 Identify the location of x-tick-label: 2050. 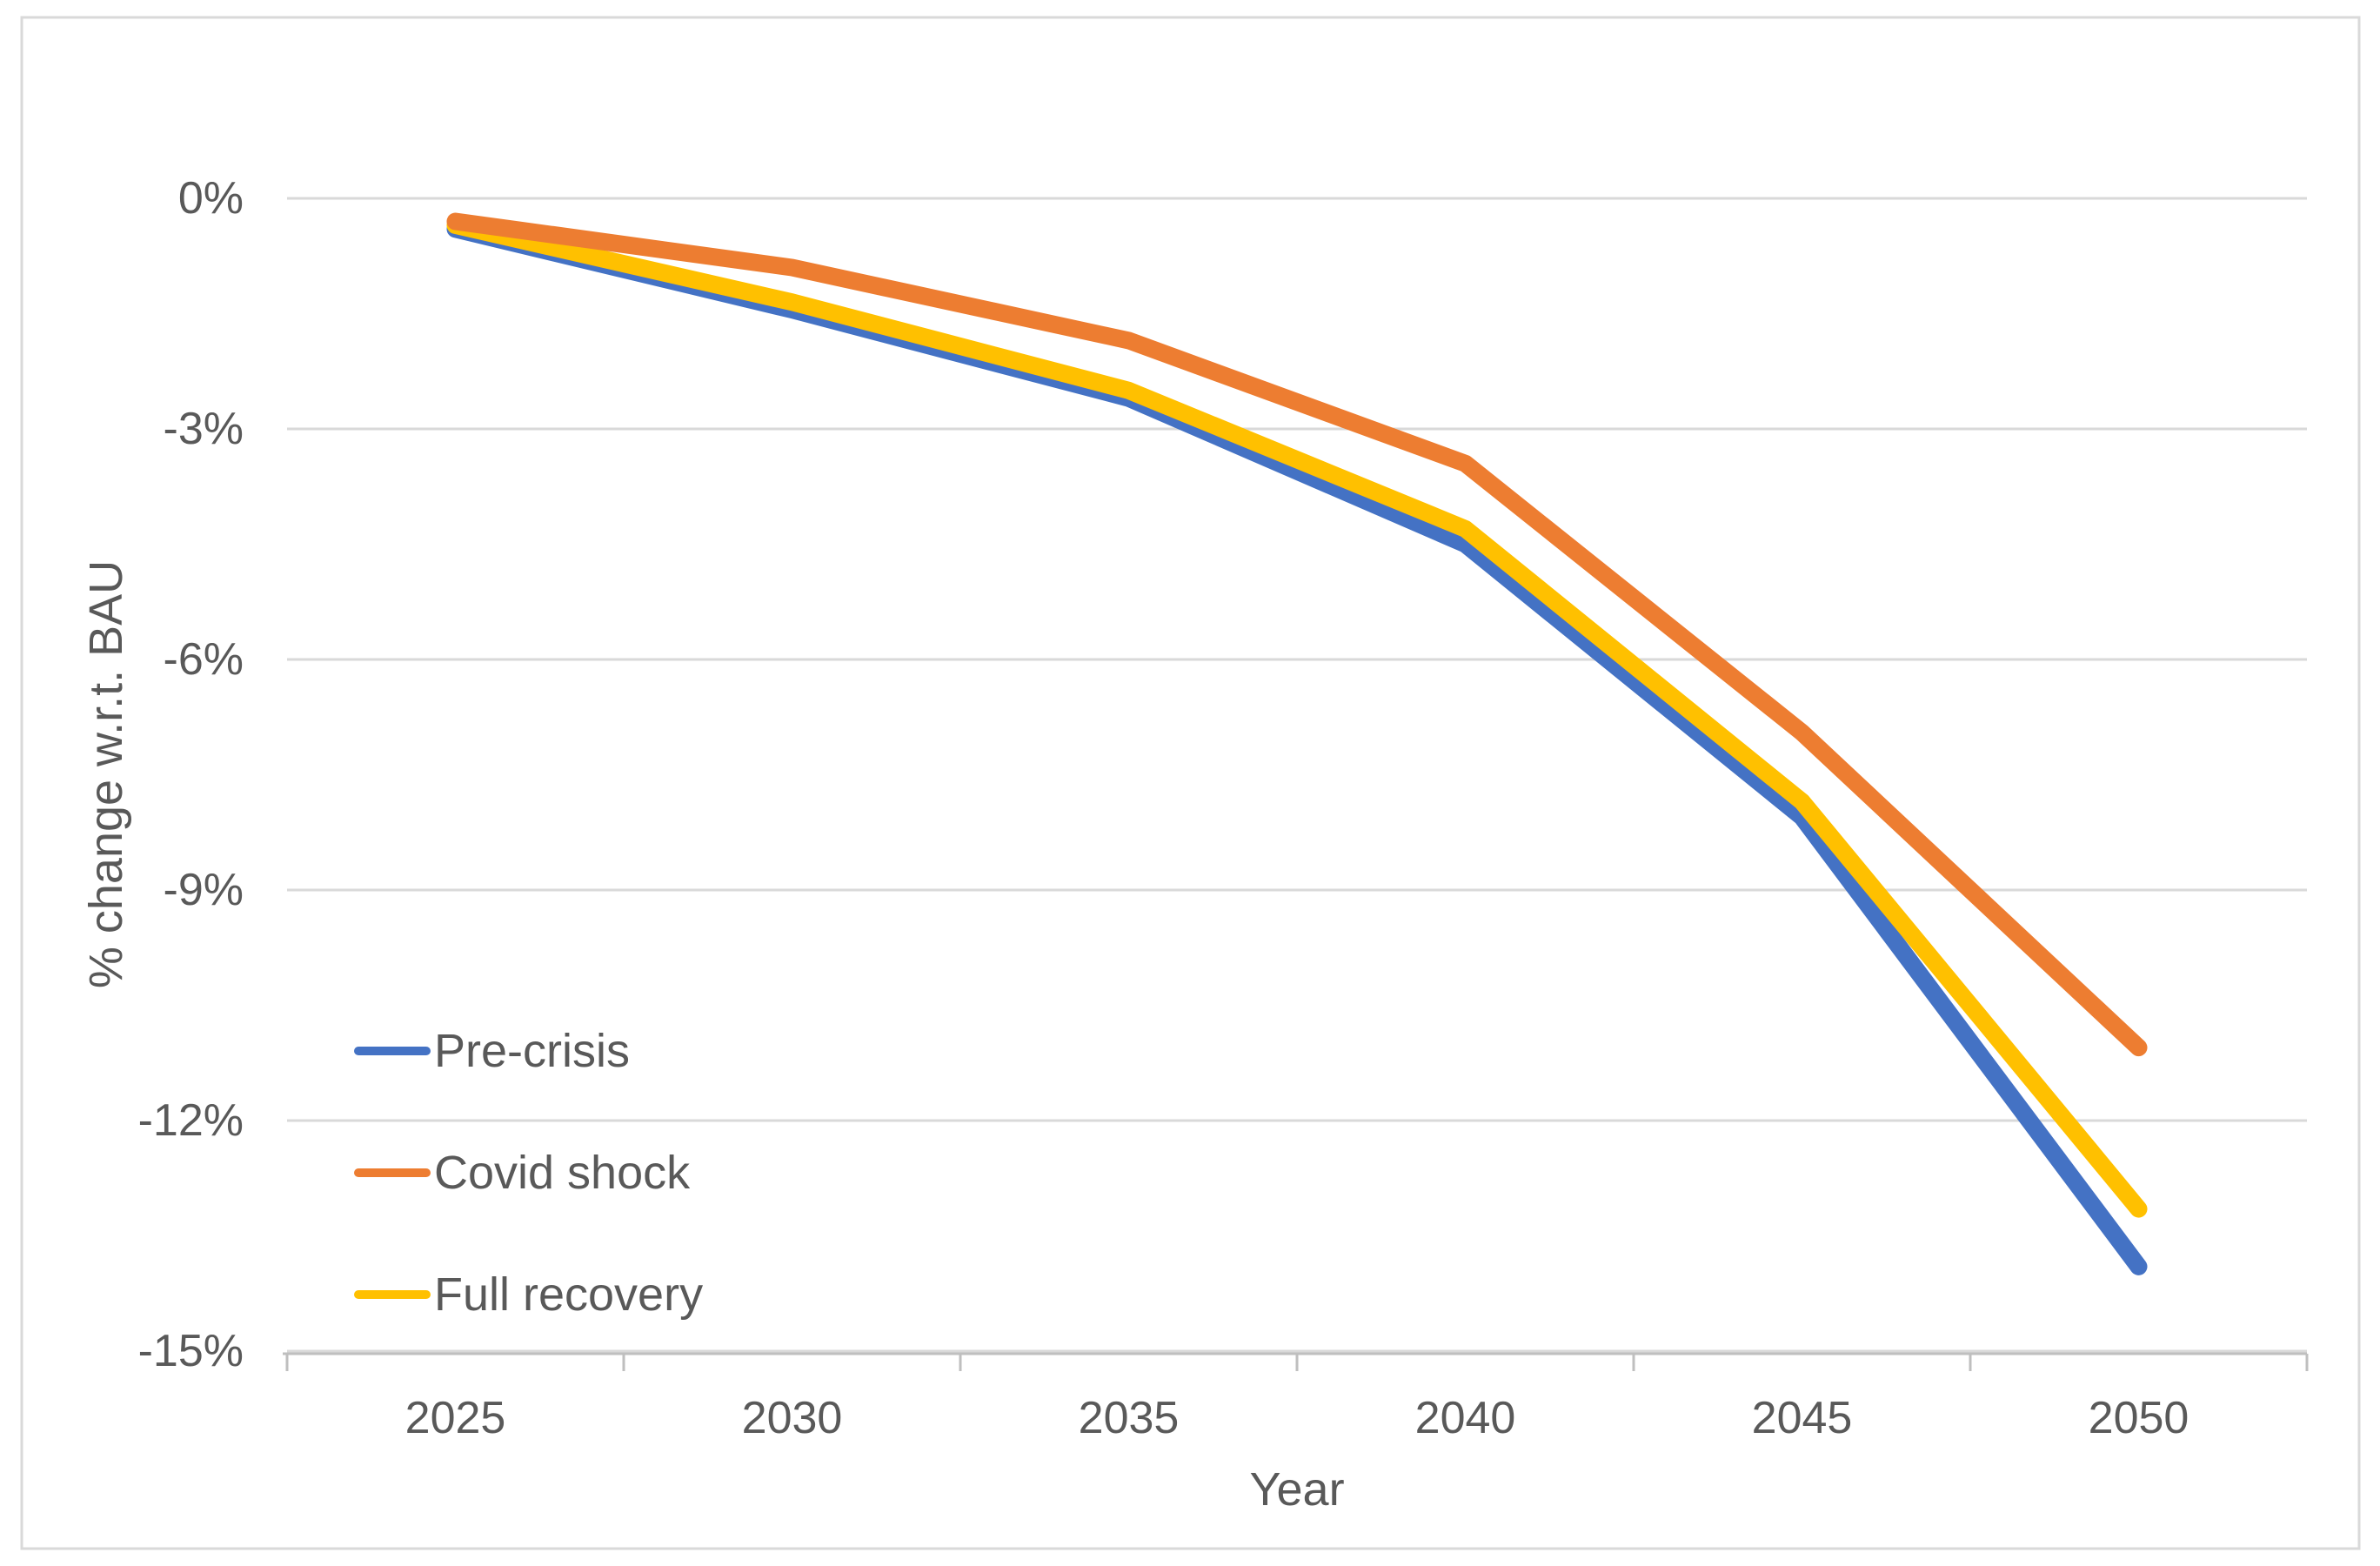
(2139, 1418).